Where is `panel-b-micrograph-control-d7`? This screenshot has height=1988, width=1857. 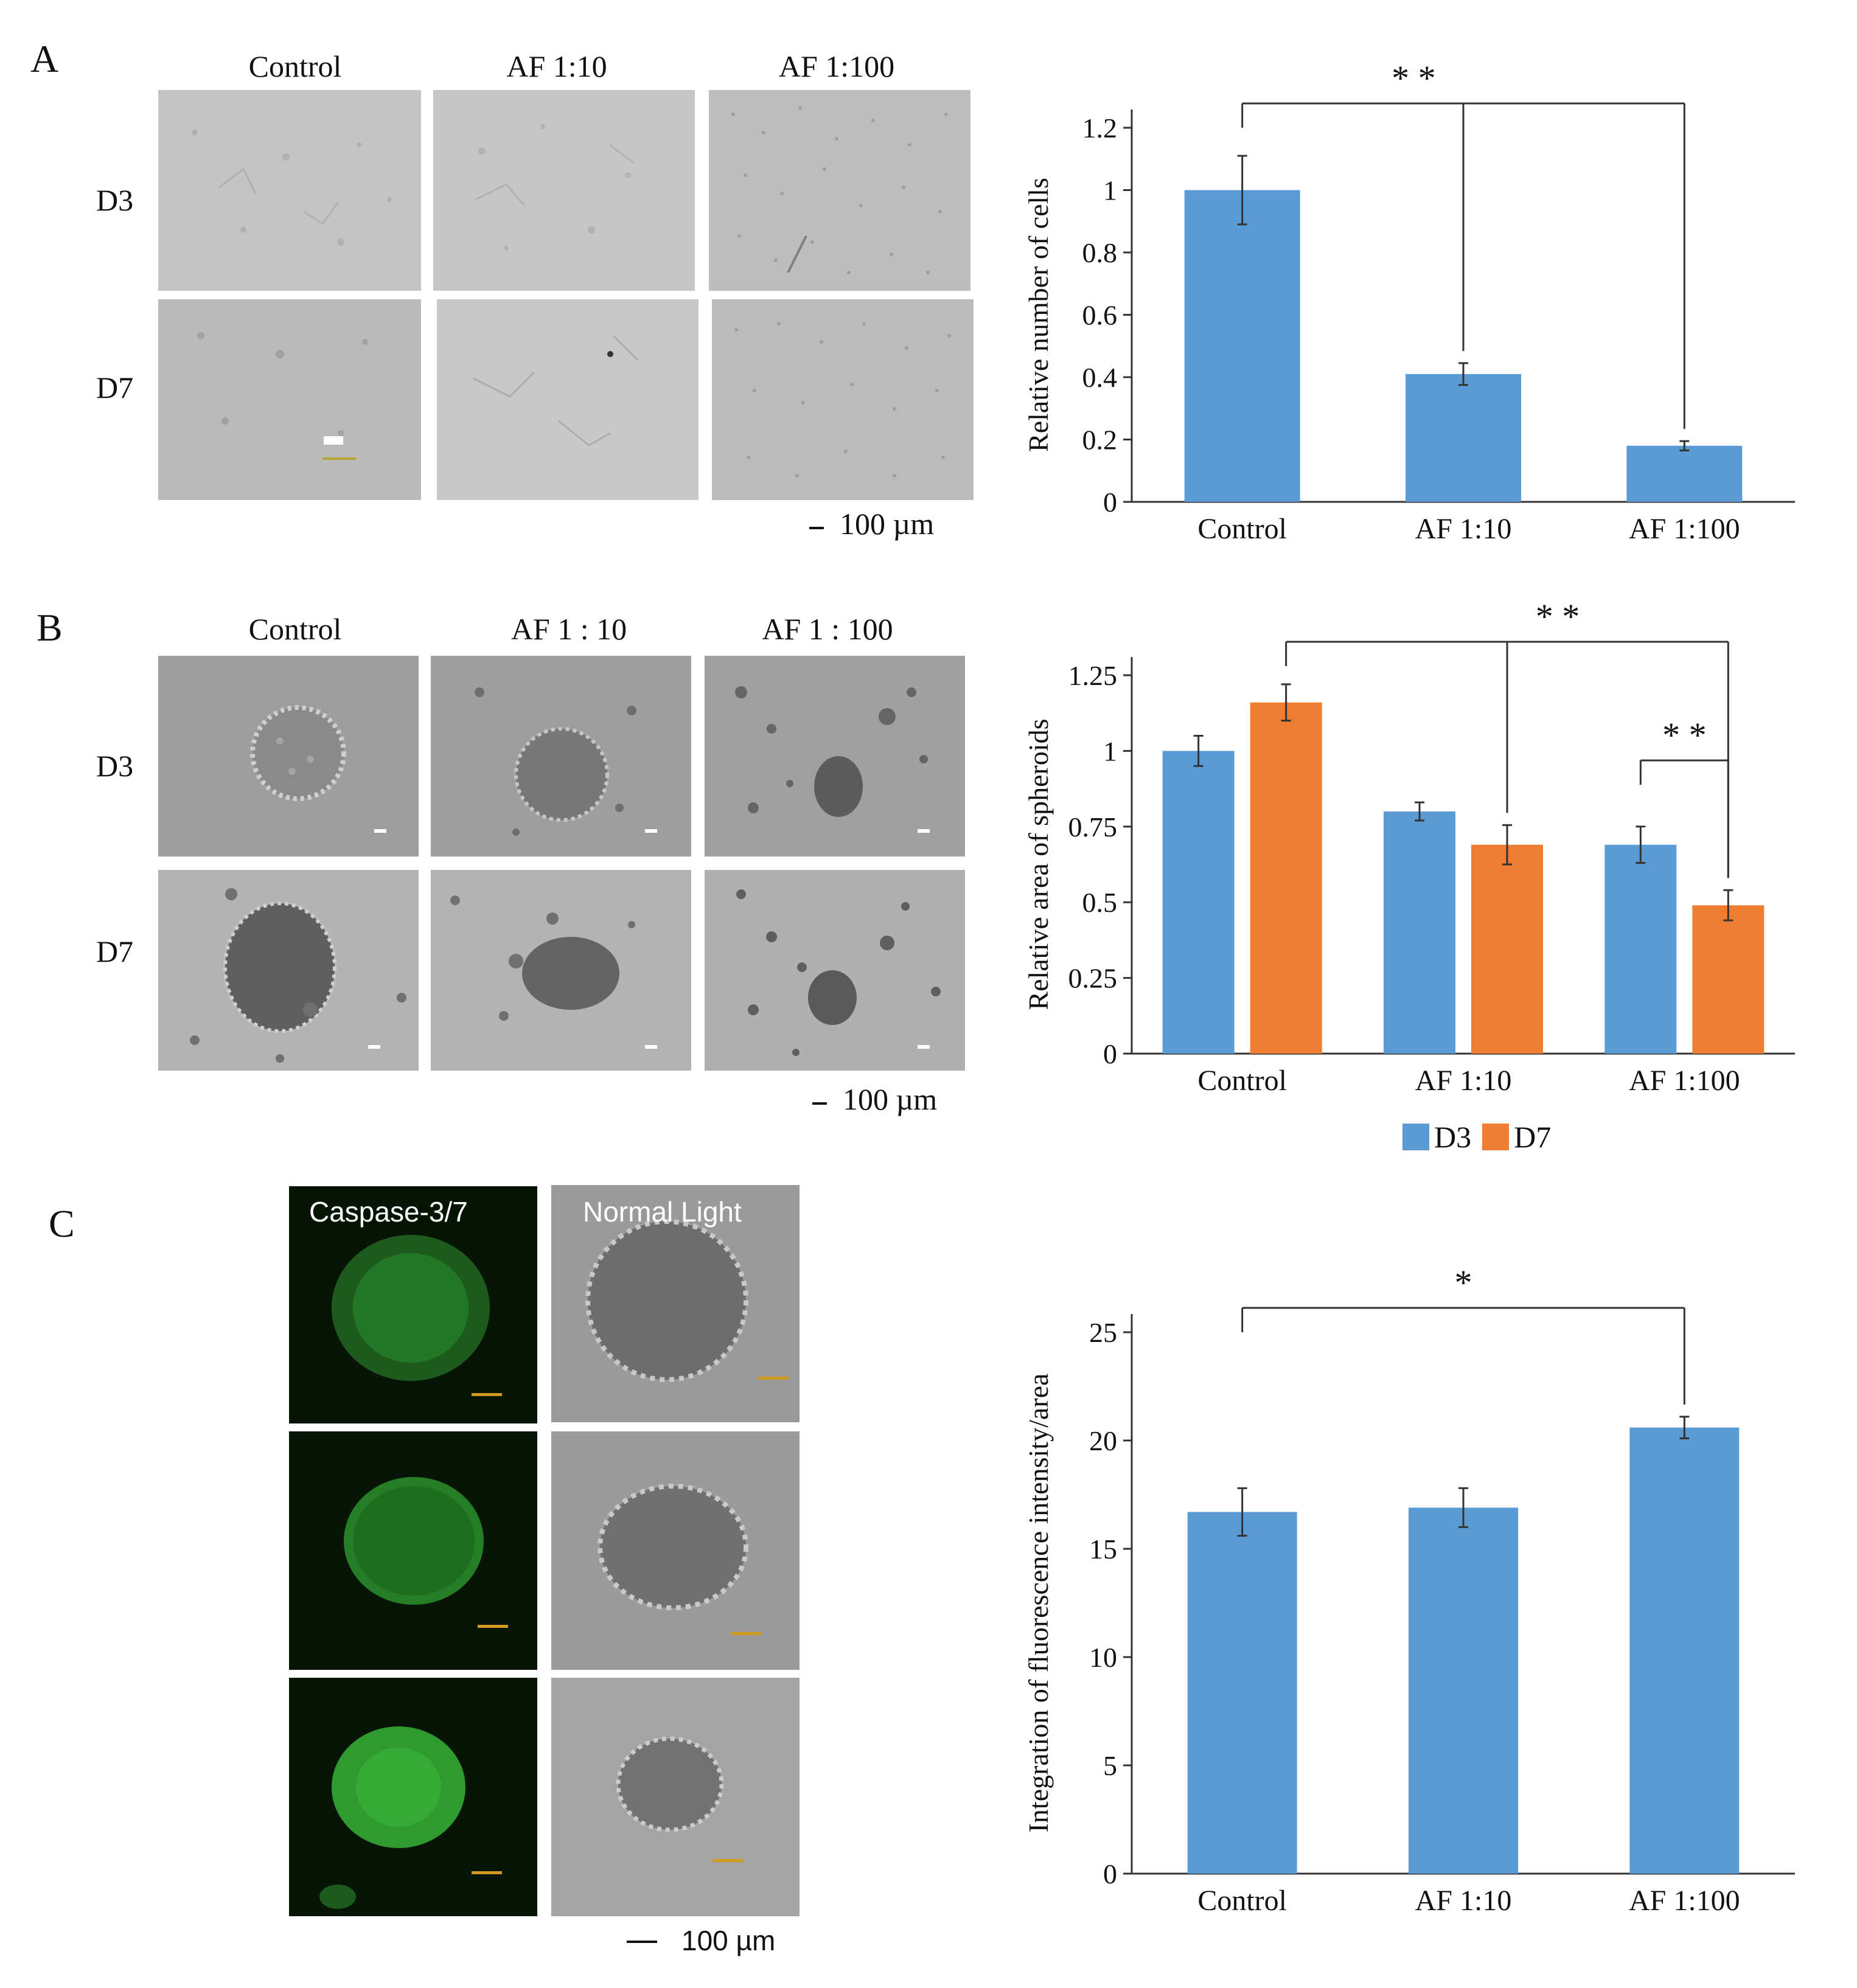 panel-b-micrograph-control-d7 is located at coordinates (288, 971).